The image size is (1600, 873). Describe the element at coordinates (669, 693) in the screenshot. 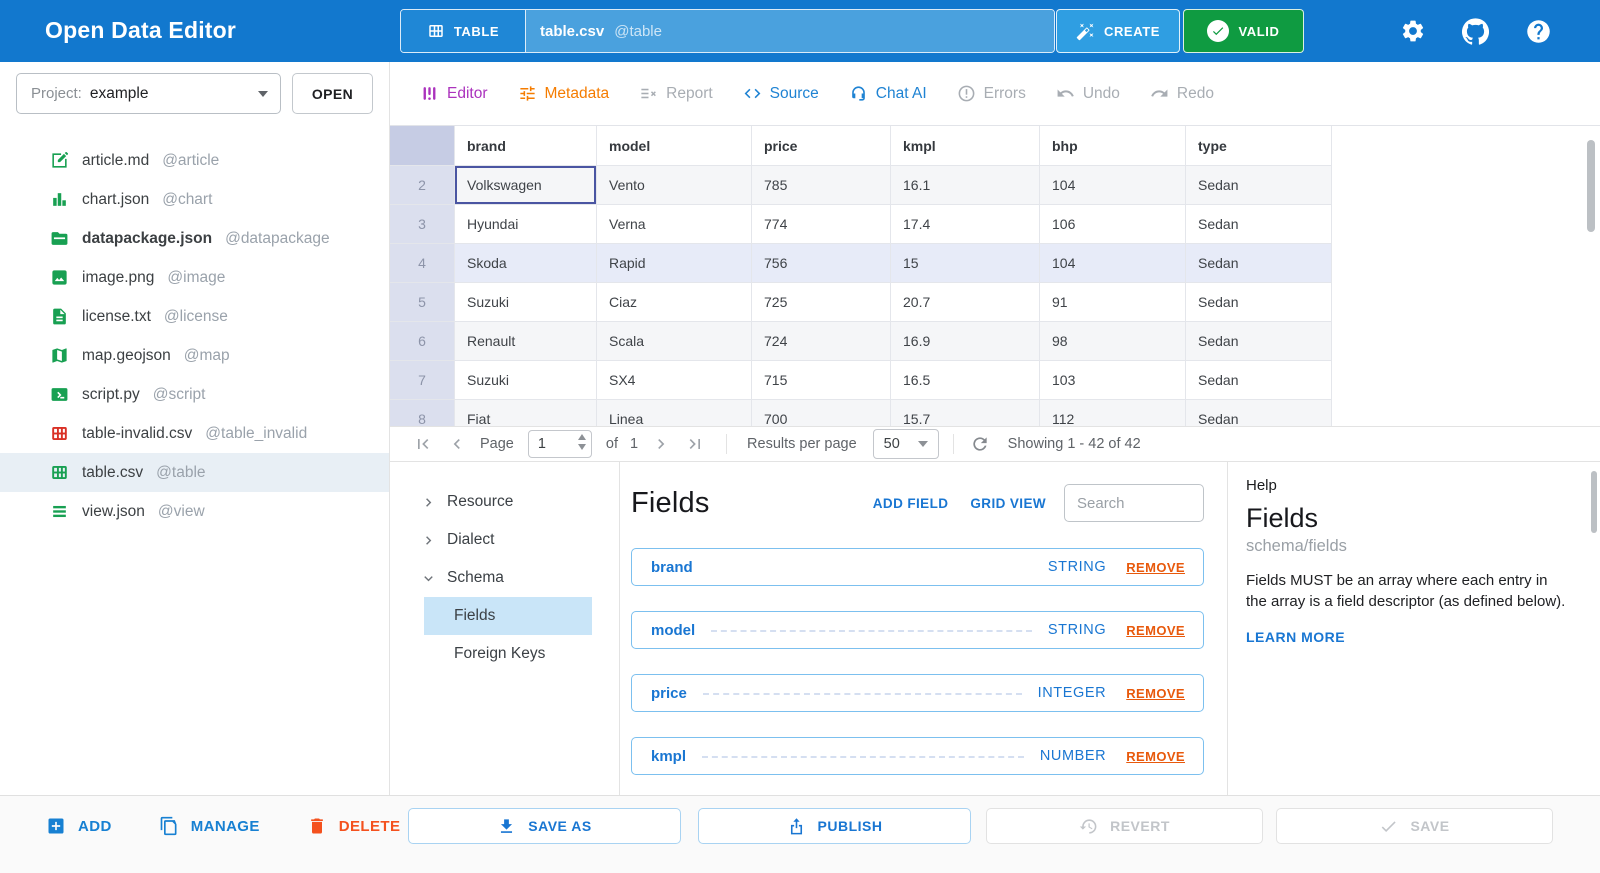

I see `field-name: price` at that location.